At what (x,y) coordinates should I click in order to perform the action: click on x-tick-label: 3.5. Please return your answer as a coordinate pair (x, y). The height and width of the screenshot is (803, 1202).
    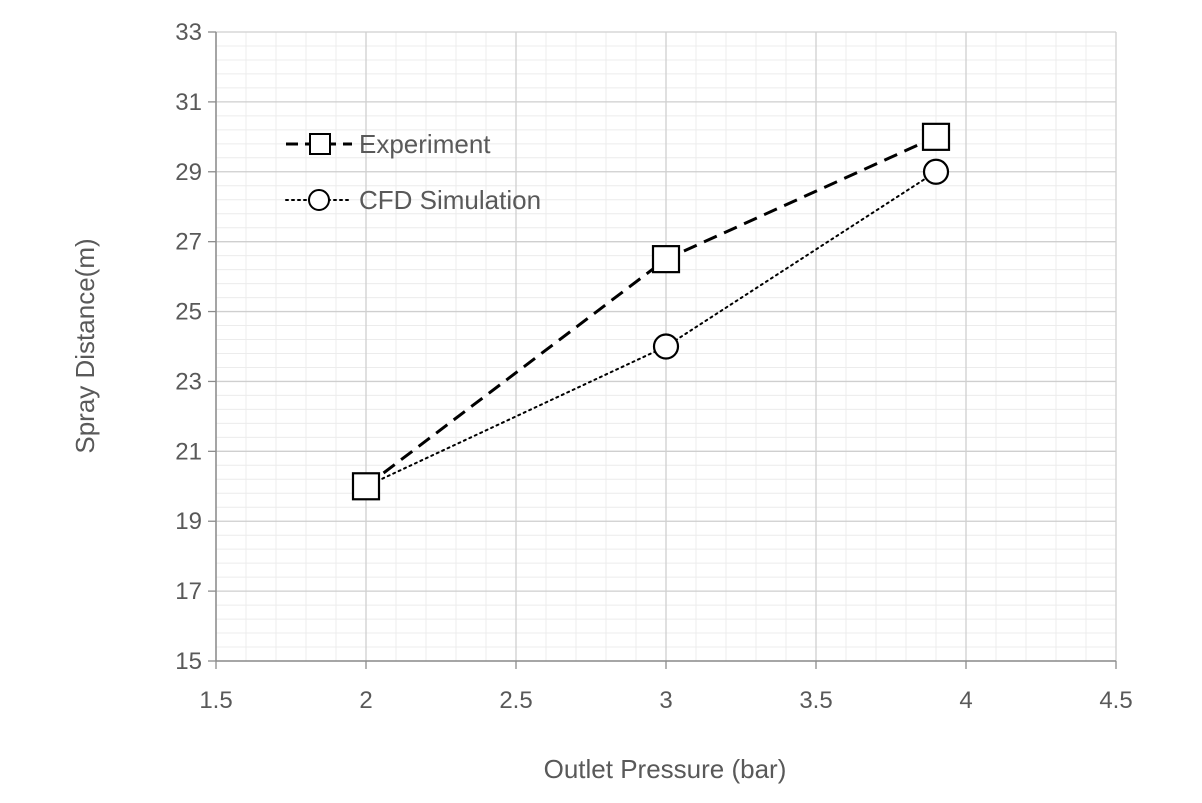
    Looking at the image, I should click on (815, 700).